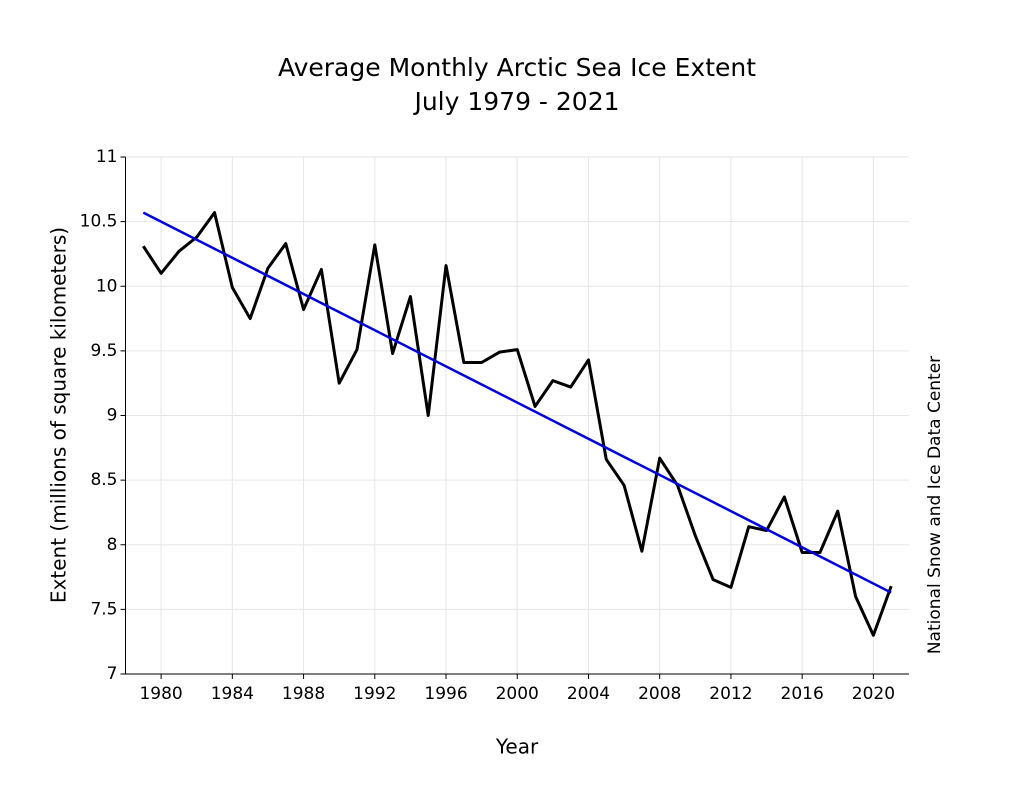 This screenshot has width=1035, height=800. Describe the element at coordinates (517, 67) in the screenshot. I see `chart-title: Average Monthly Arctic Sea Ice Extent` at that location.